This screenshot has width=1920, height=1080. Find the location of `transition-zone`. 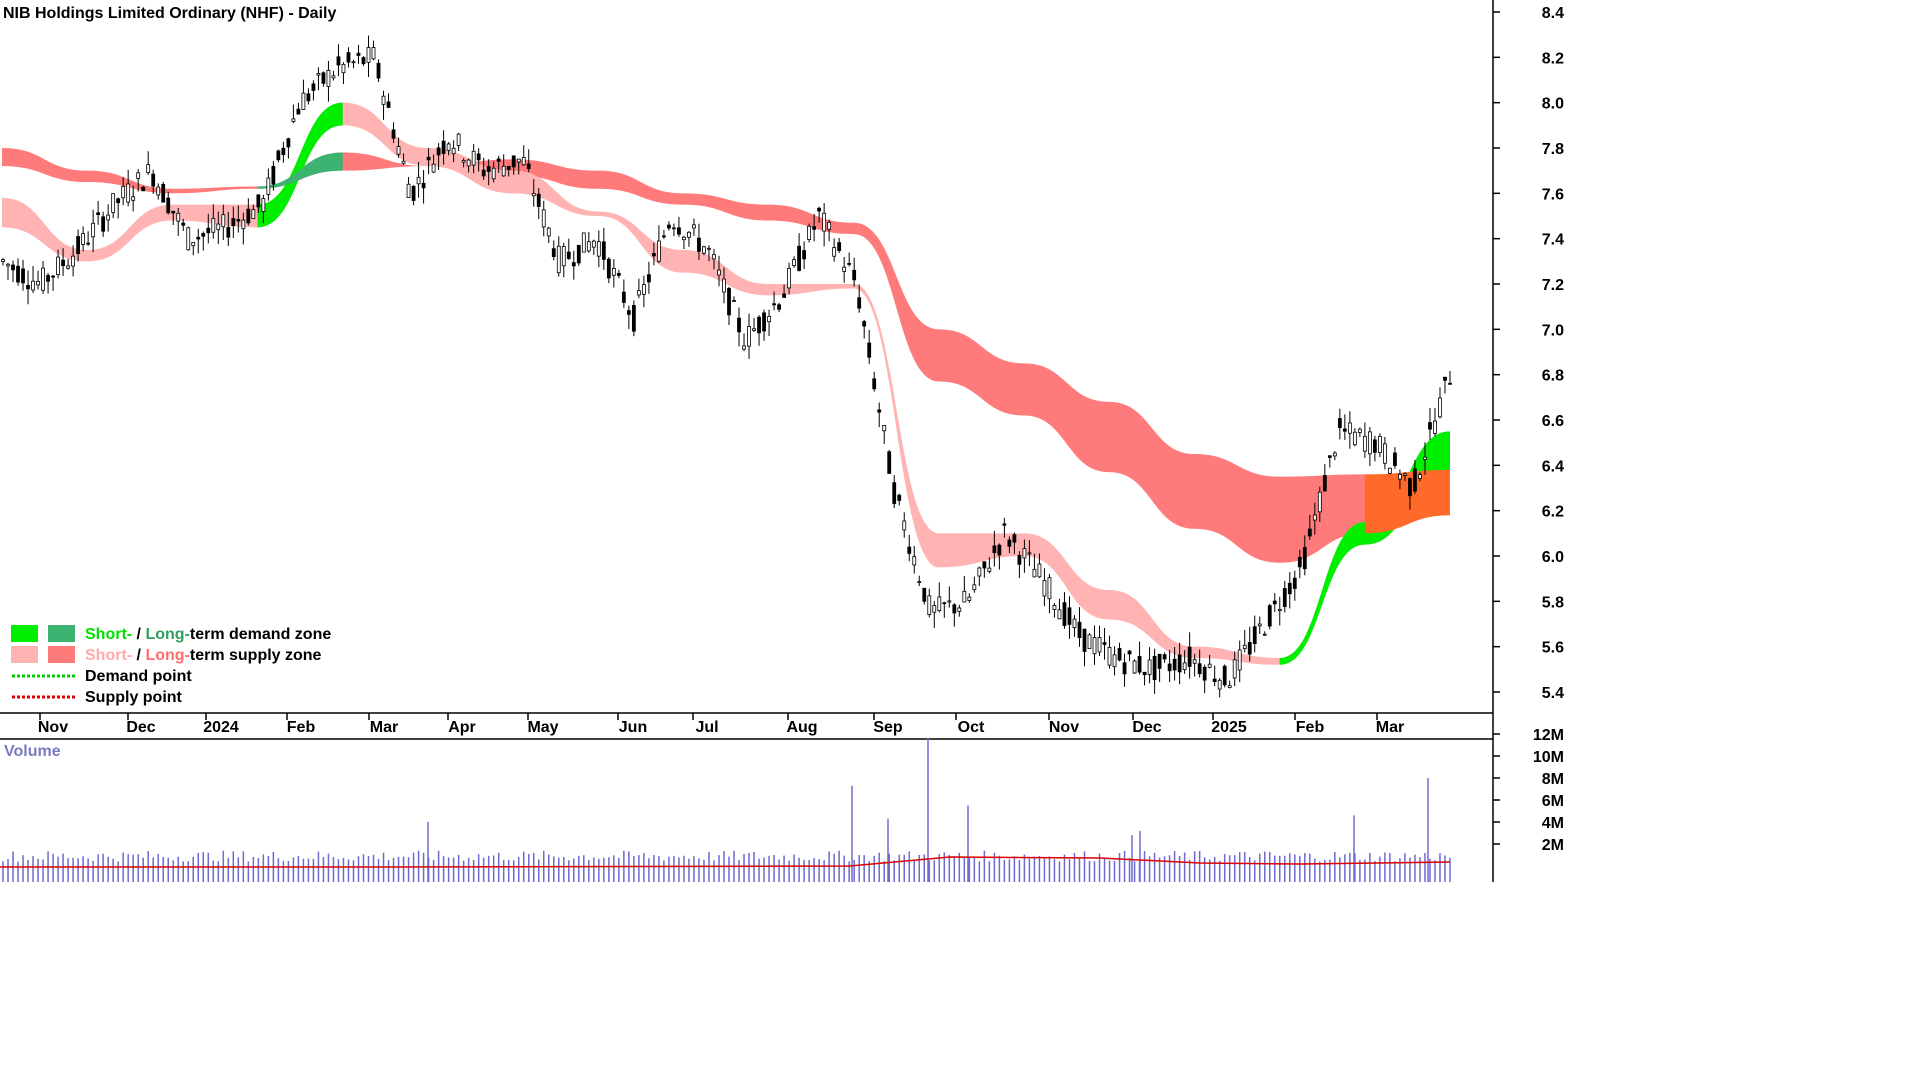

transition-zone is located at coordinates (1407, 501).